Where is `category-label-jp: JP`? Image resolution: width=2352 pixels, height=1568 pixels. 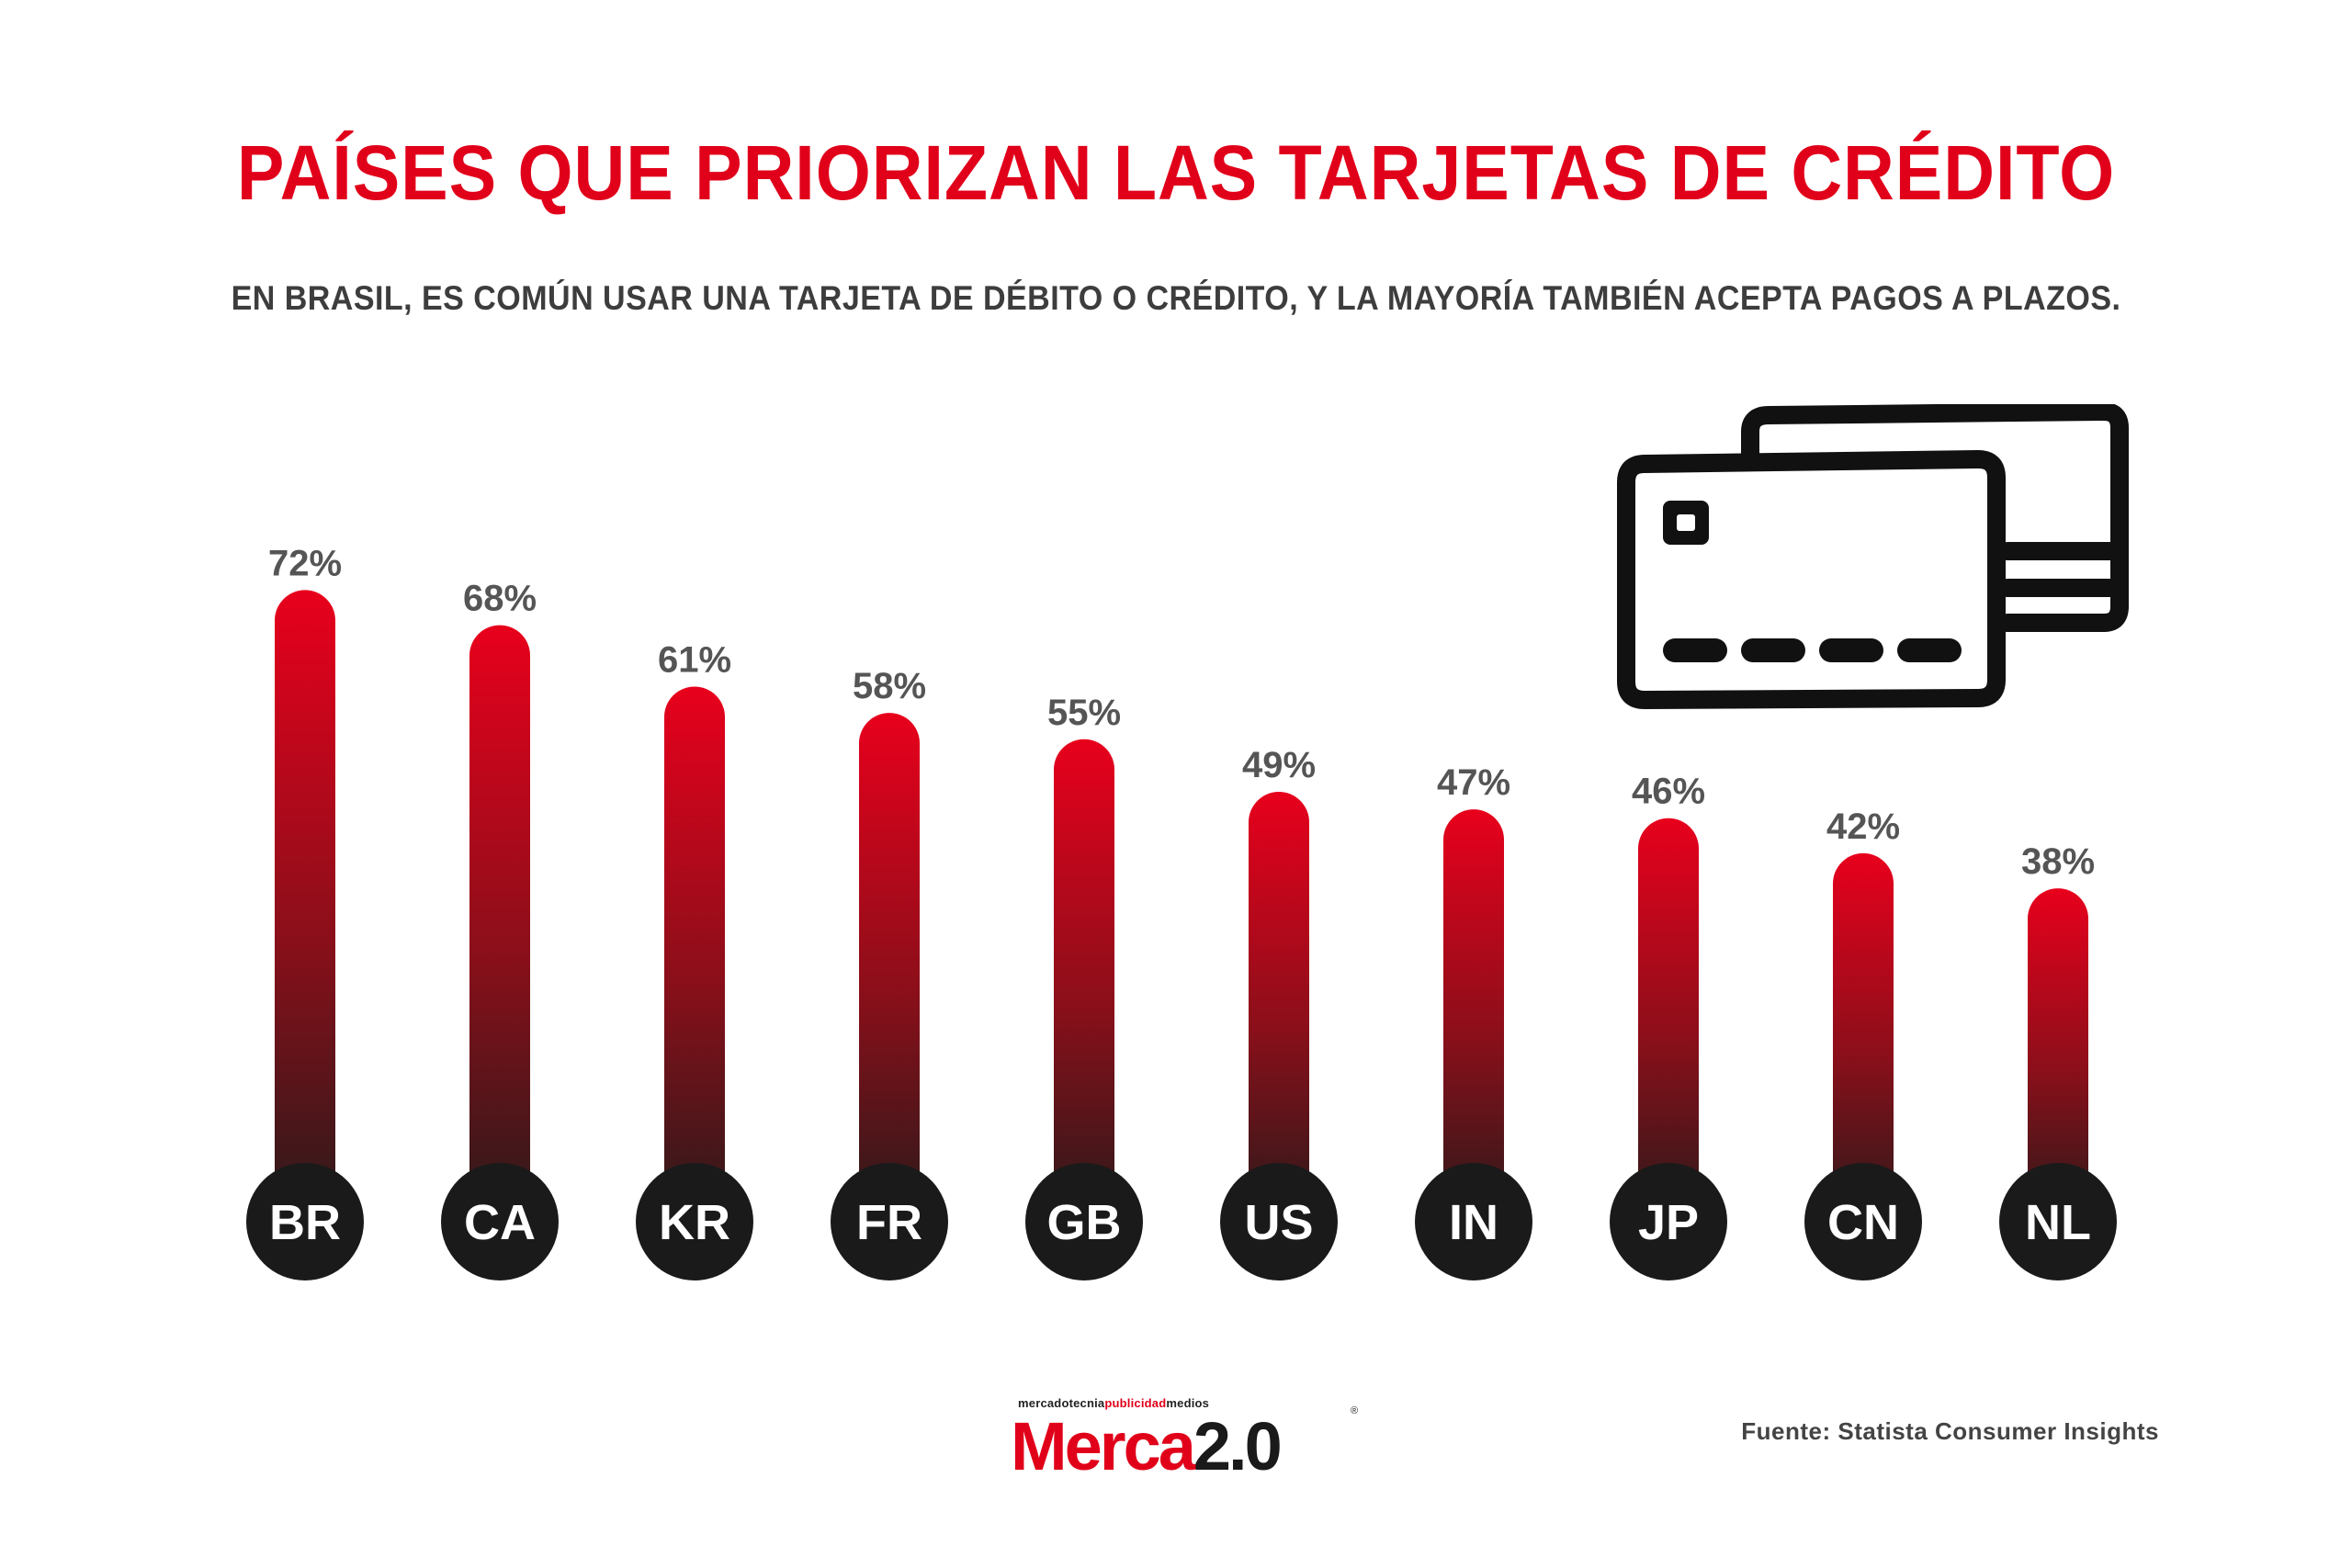
category-label-jp: JP is located at coordinates (1669, 1223).